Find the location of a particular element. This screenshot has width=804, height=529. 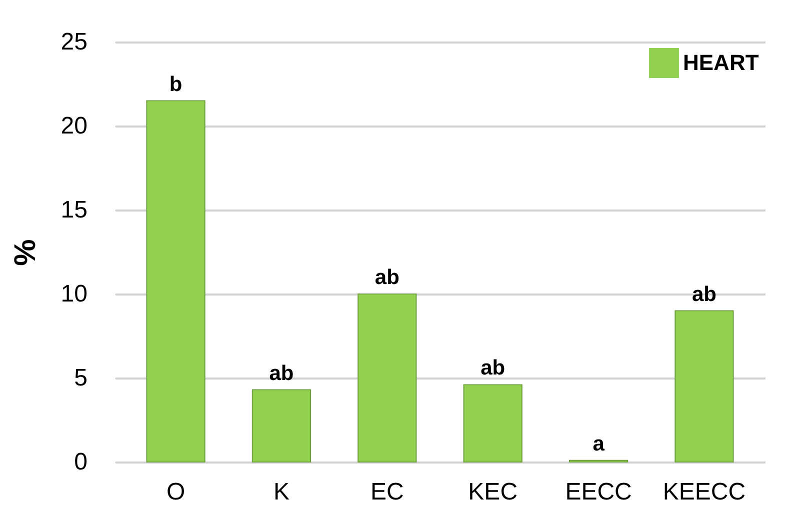

y-tick-label: 15 is located at coordinates (74, 210).